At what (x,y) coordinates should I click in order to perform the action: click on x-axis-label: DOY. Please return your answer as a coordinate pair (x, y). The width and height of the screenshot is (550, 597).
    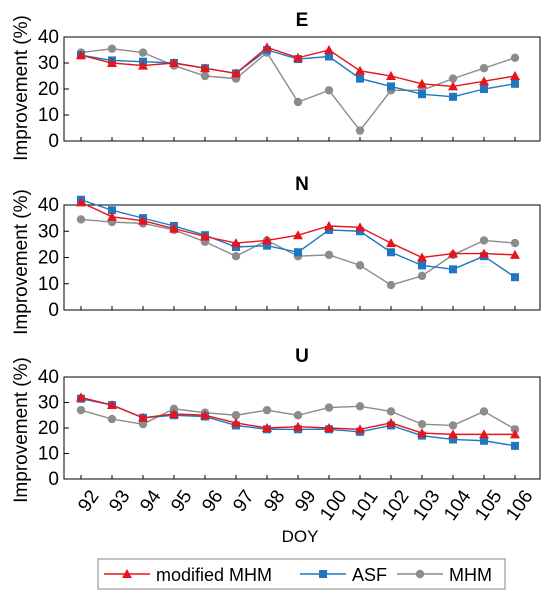
    Looking at the image, I should click on (300, 536).